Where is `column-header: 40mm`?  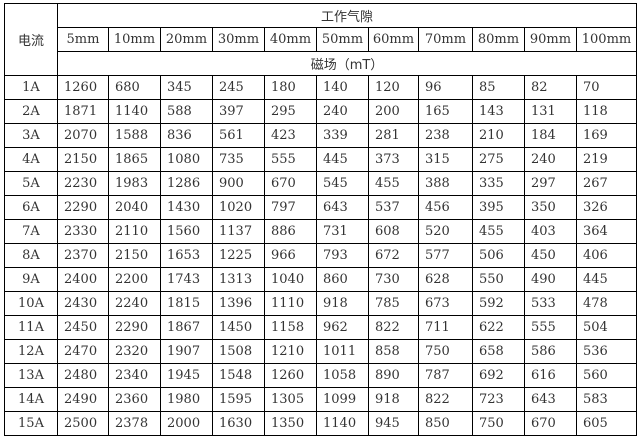
column-header: 40mm is located at coordinates (290, 39).